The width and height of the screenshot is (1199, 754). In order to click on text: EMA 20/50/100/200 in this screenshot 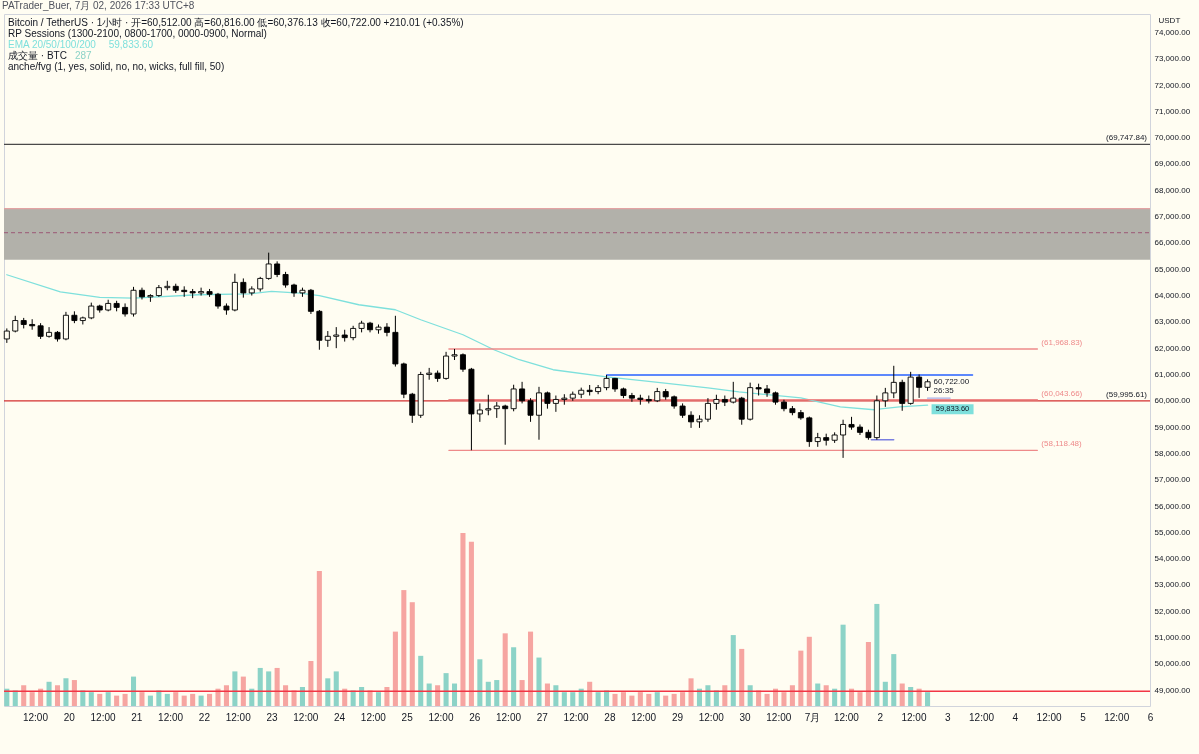, I will do `click(52, 44)`.